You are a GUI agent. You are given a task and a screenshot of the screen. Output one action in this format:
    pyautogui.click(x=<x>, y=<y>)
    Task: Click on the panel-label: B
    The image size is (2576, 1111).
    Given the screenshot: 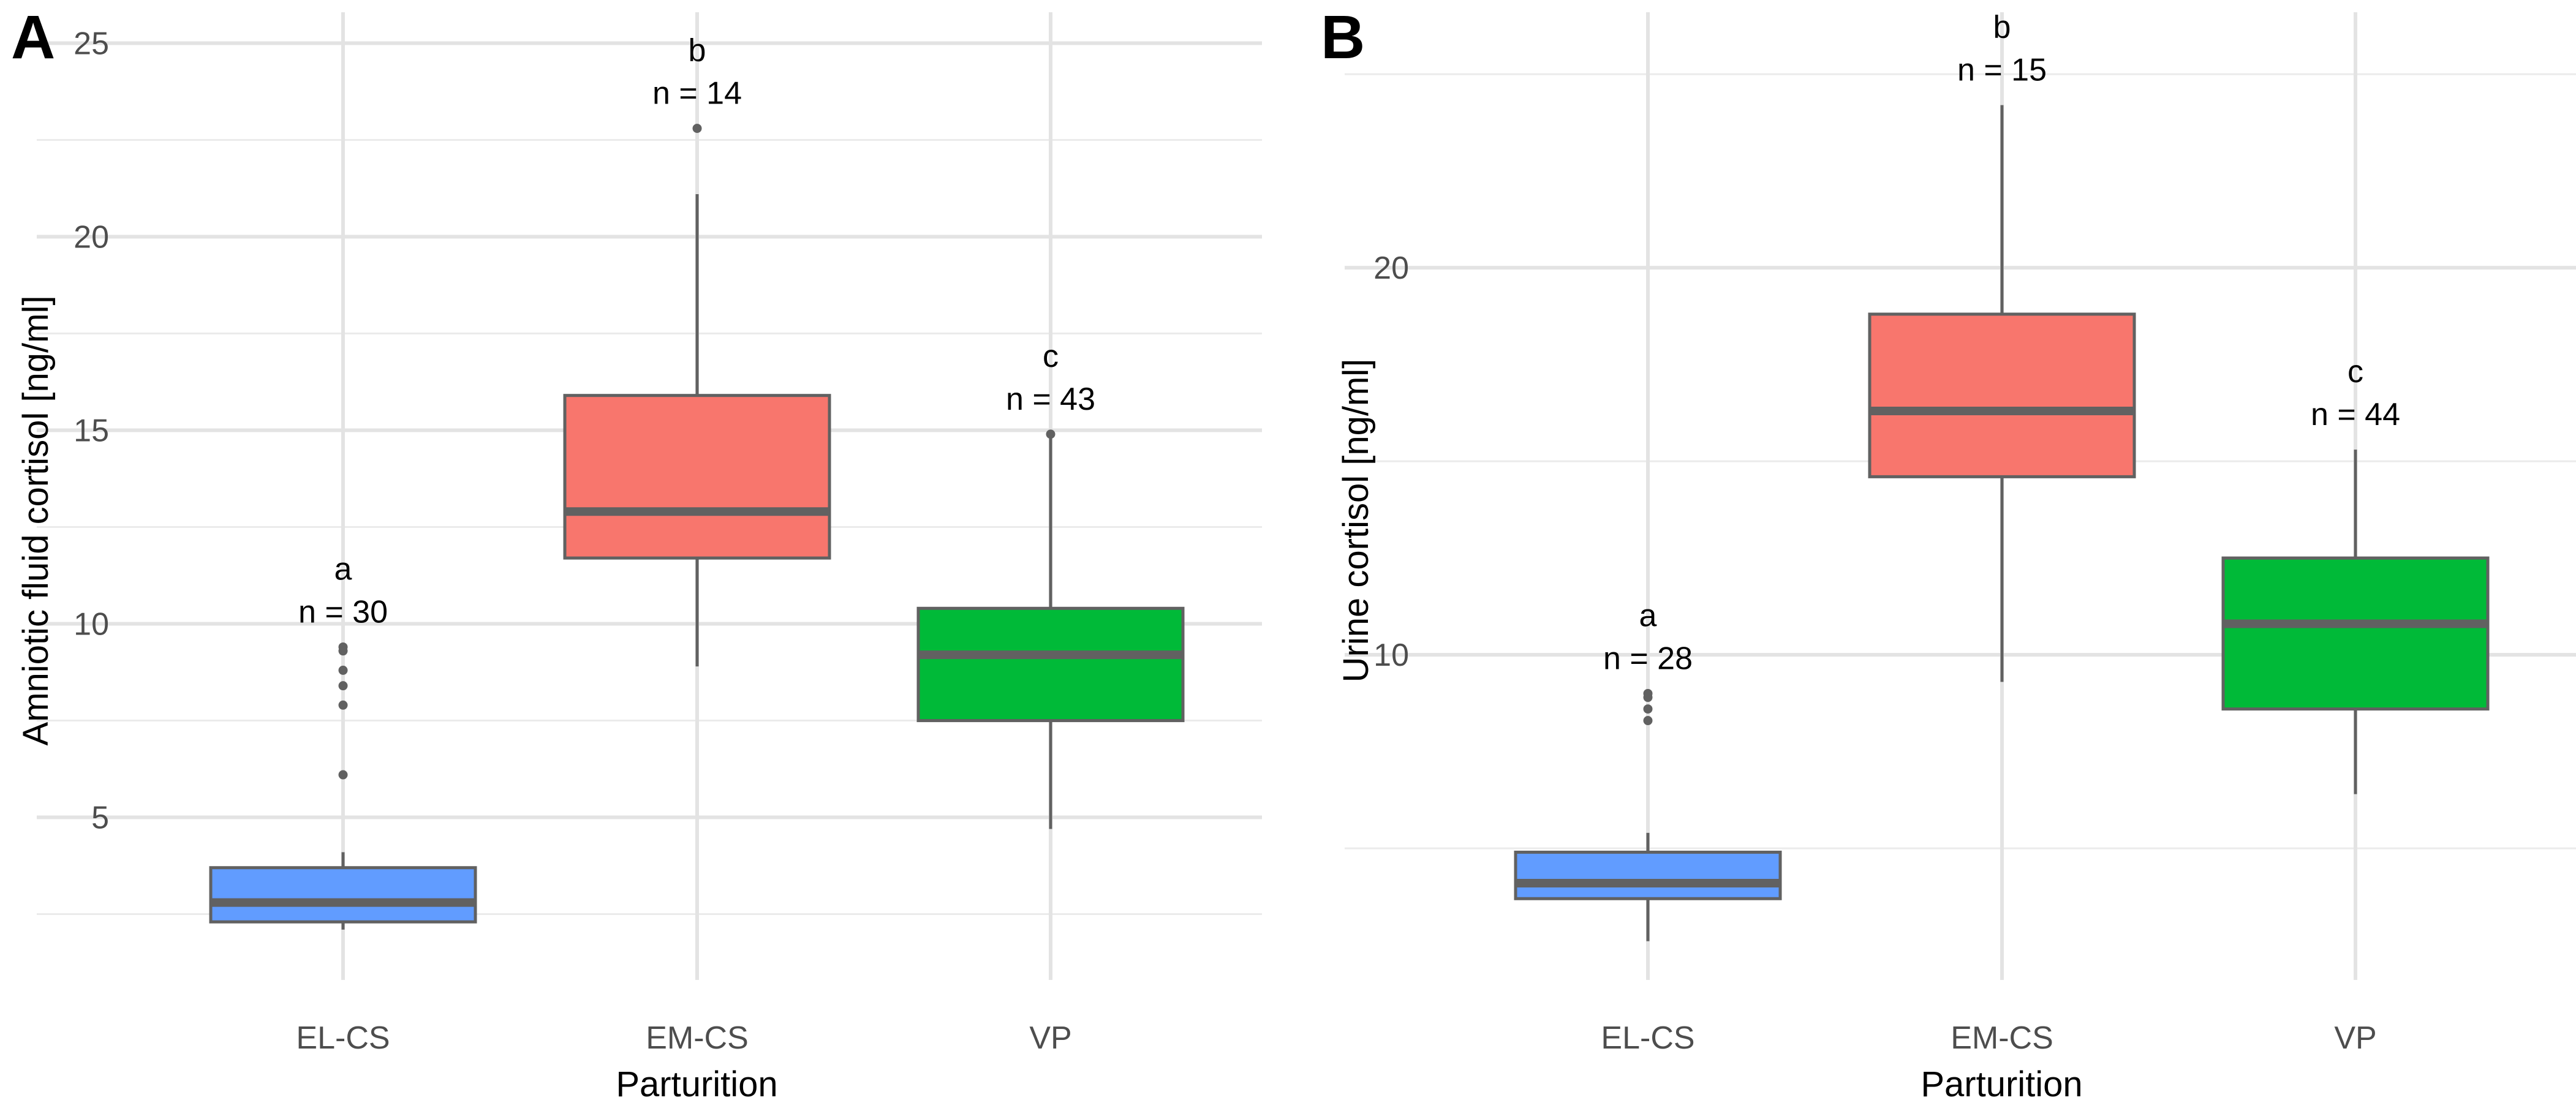 What is the action you would take?
    pyautogui.click(x=1343, y=37)
    